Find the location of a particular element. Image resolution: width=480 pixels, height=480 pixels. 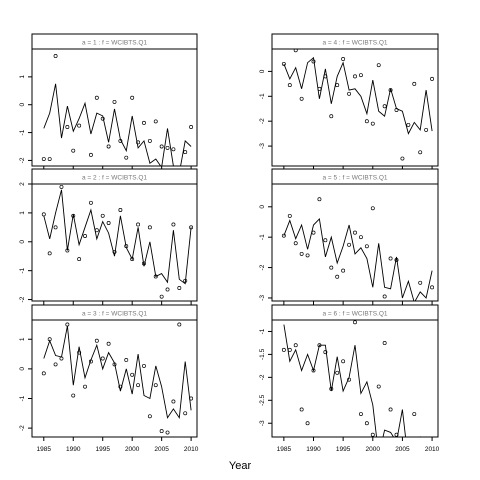

panel-title: a = 2 : f = WCIBTS.Q1 is located at coordinates (114, 178).